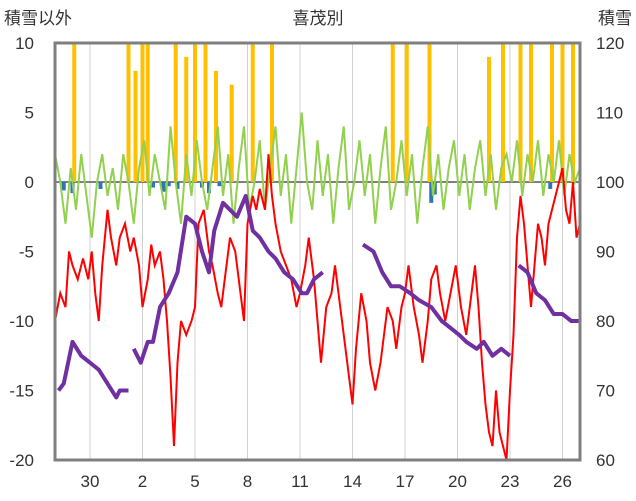 Image resolution: width=636 pixels, height=501 pixels. Describe the element at coordinates (21, 391) in the screenshot. I see `left-tick-label: -15` at that location.